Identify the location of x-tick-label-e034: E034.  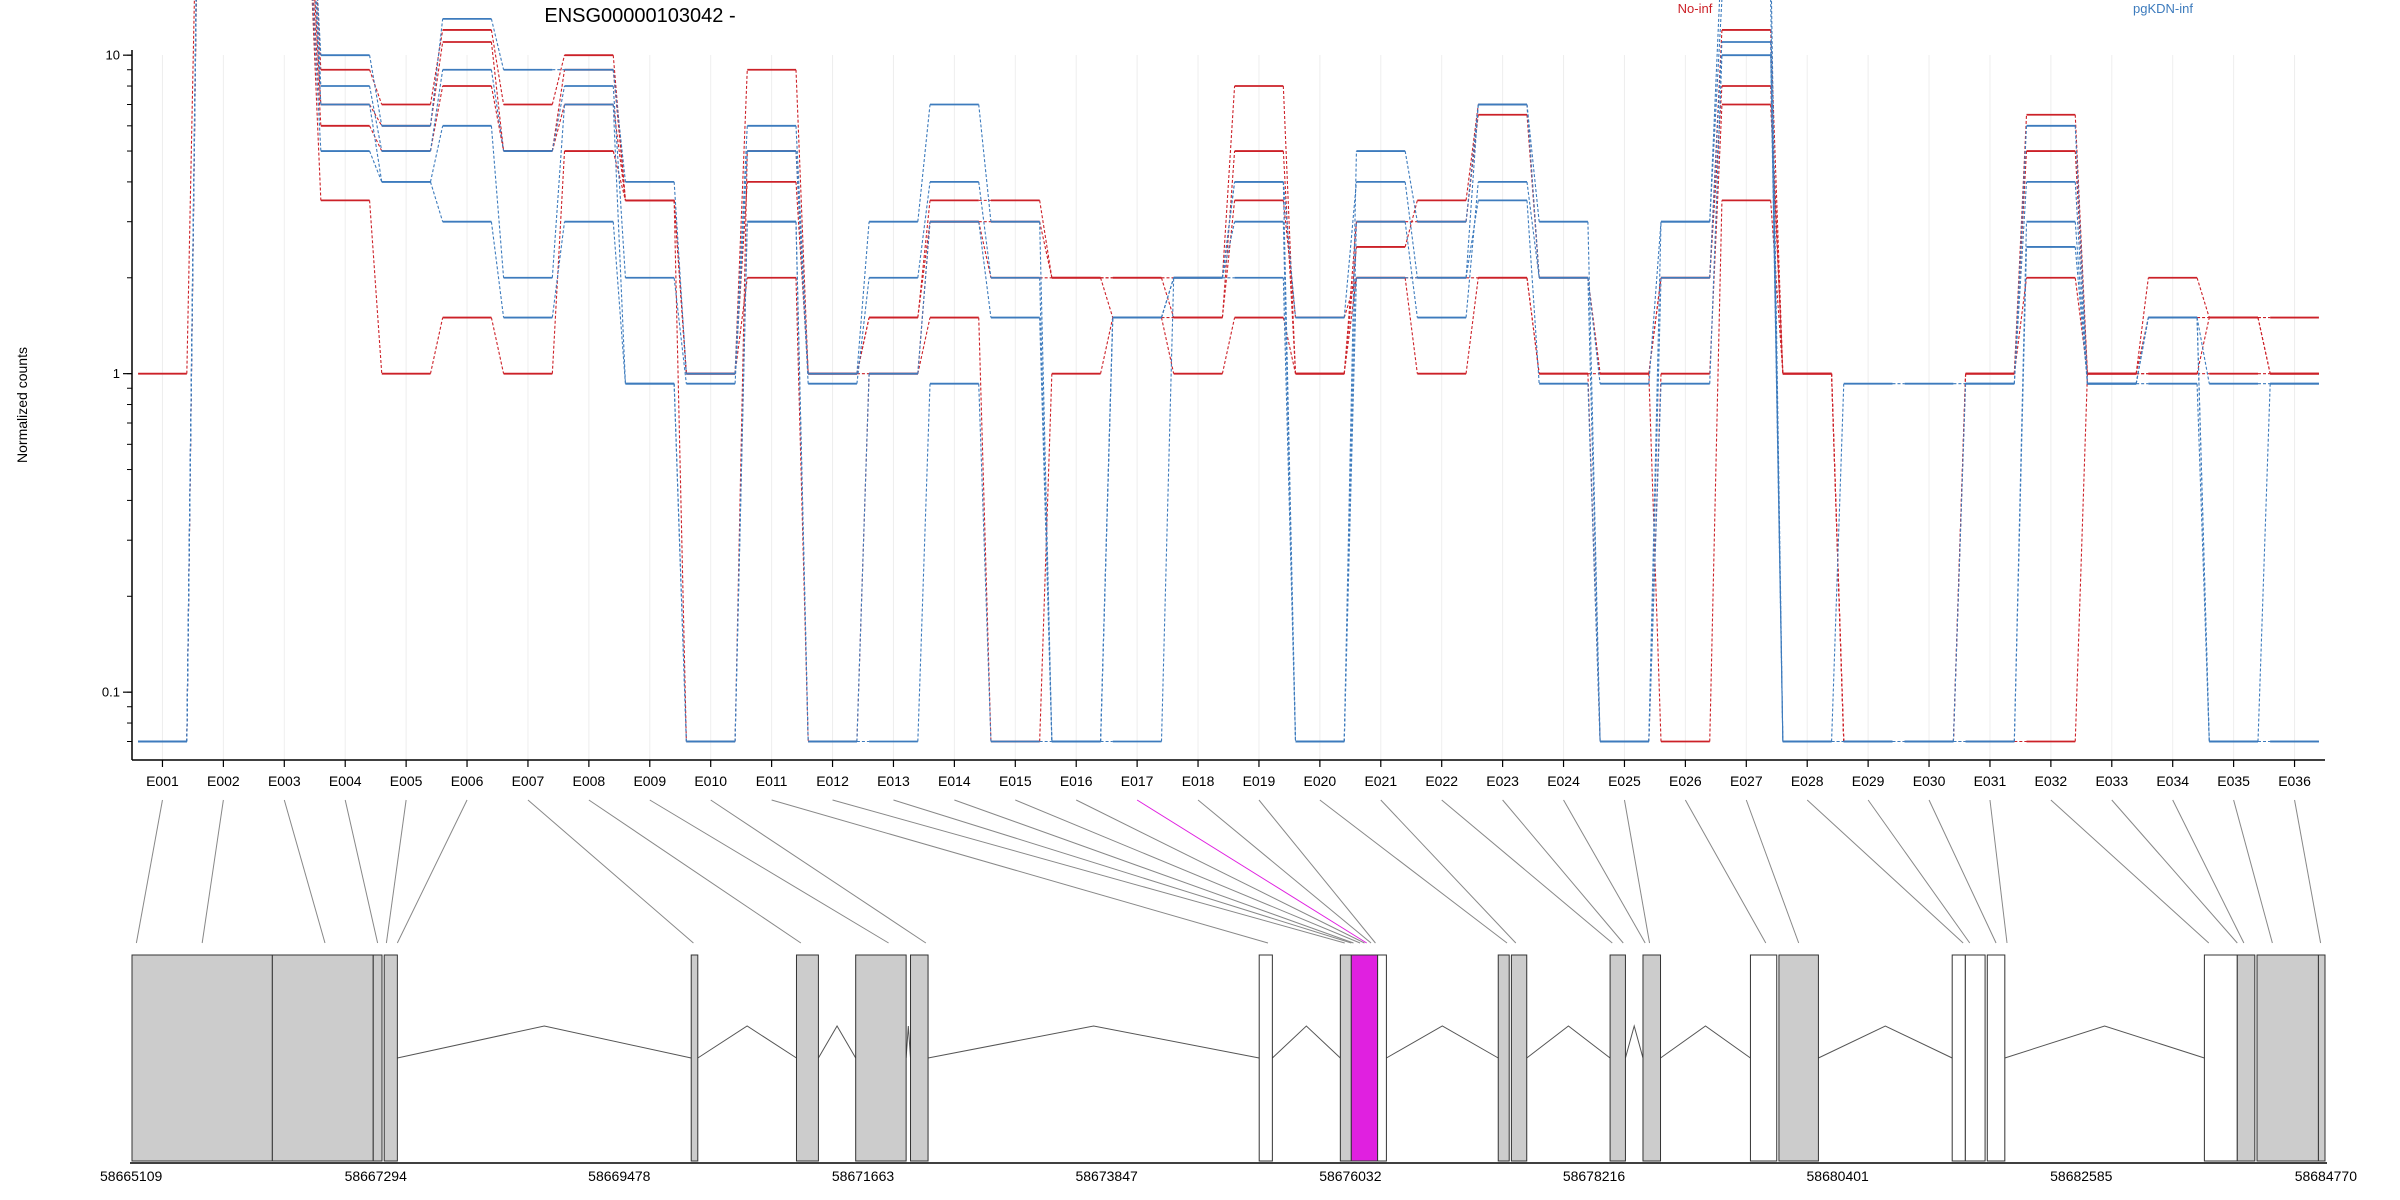
(2172, 781).